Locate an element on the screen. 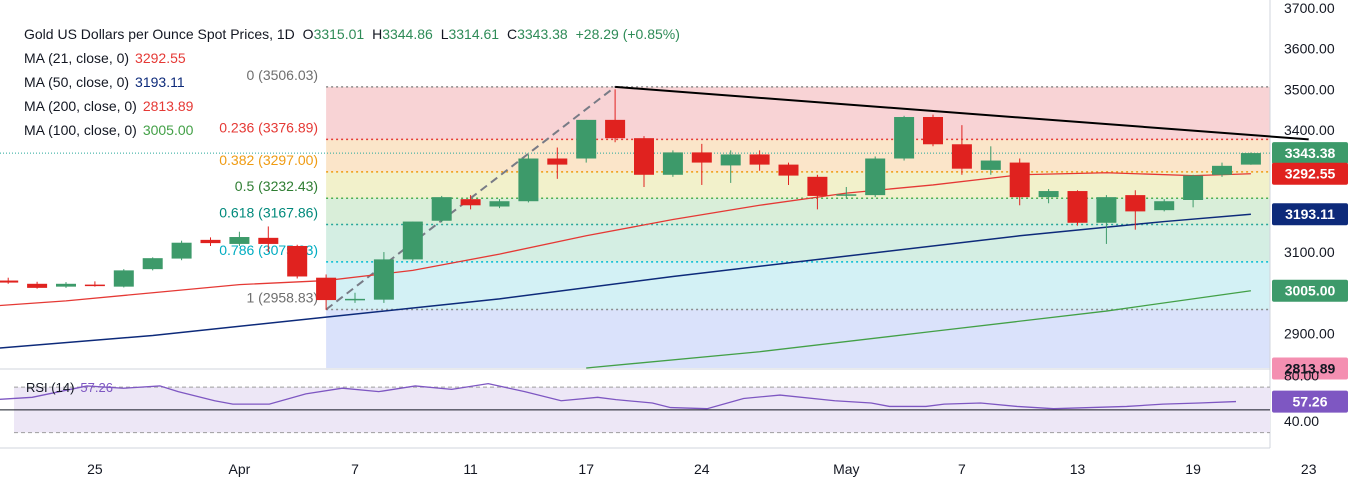  close-label: C is located at coordinates (512, 34).